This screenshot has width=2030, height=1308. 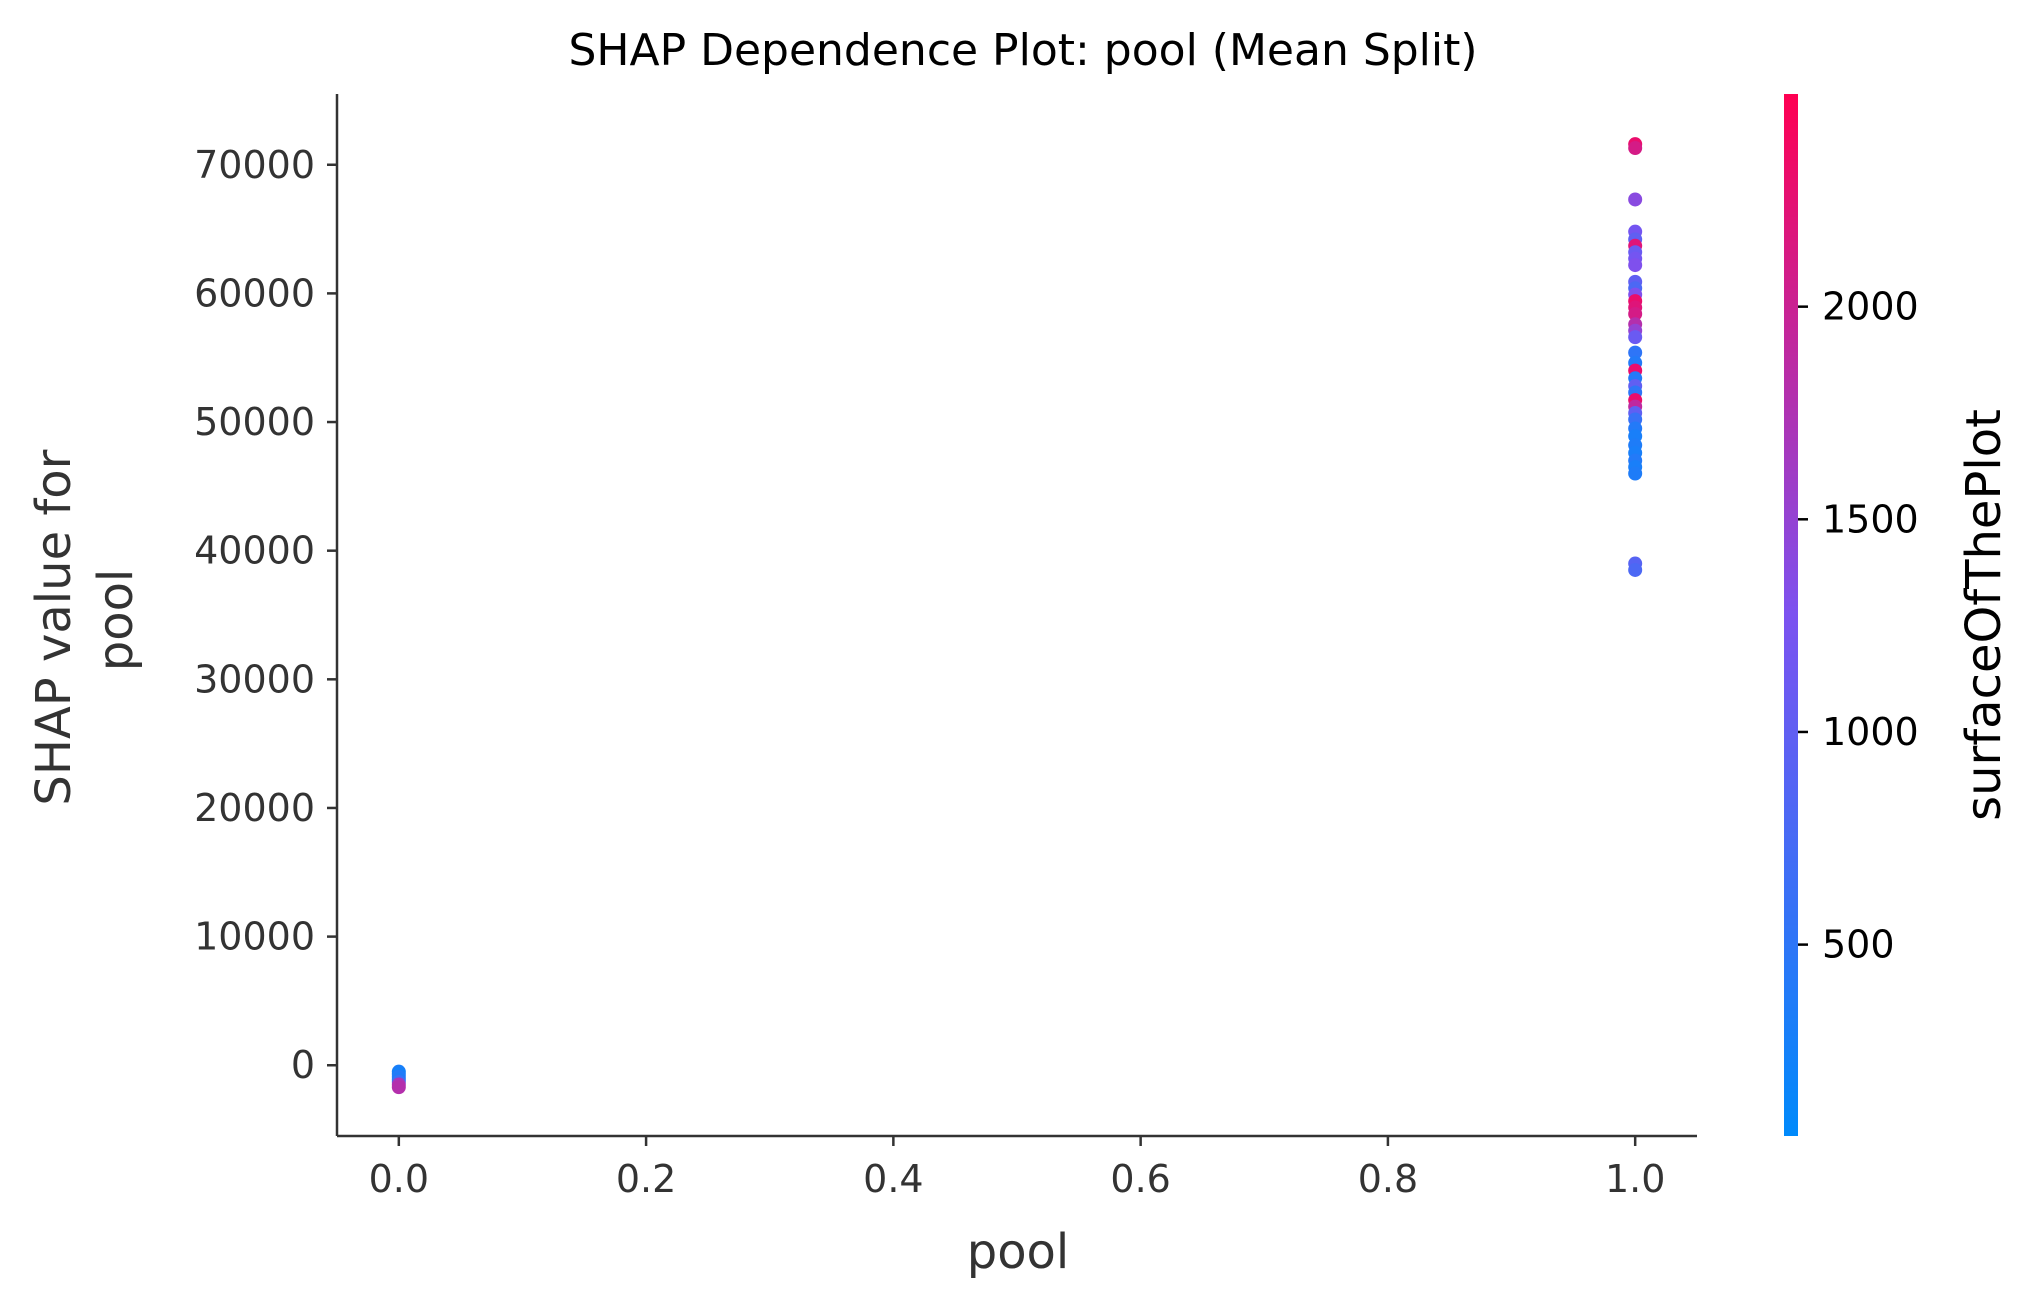 What do you see at coordinates (266, 615) in the screenshot?
I see `y-axis: 0 10000 20000 30000 40000 50000 60000 70000` at bounding box center [266, 615].